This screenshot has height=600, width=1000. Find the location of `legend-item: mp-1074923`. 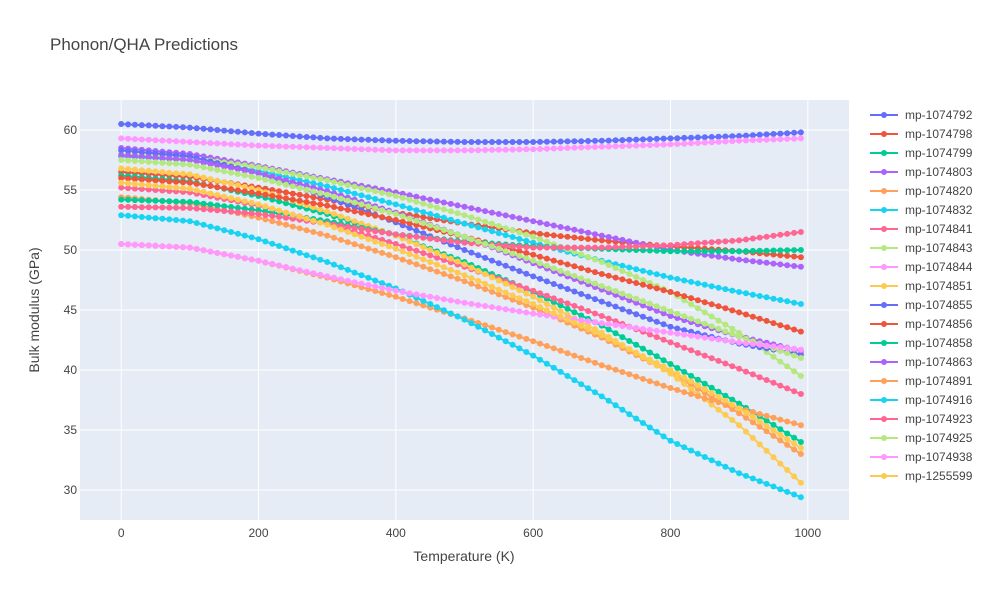

legend-item: mp-1074923 is located at coordinates (921, 419).